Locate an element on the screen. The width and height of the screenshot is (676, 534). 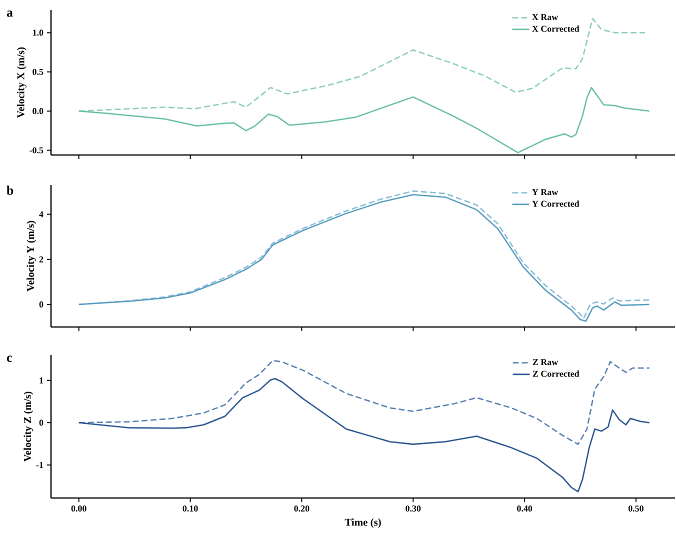
y-axis-title: Velocity Z (m/s) is located at coordinates (29, 427).